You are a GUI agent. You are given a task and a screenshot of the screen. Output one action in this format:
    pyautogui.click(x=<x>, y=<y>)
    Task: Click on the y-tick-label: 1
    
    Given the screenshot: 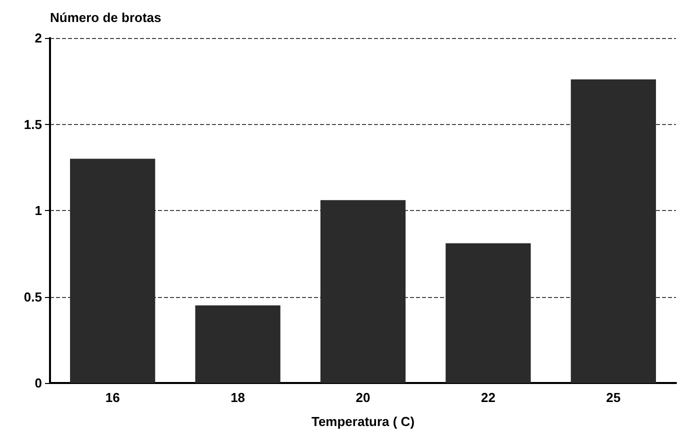 What is the action you would take?
    pyautogui.click(x=38, y=210)
    